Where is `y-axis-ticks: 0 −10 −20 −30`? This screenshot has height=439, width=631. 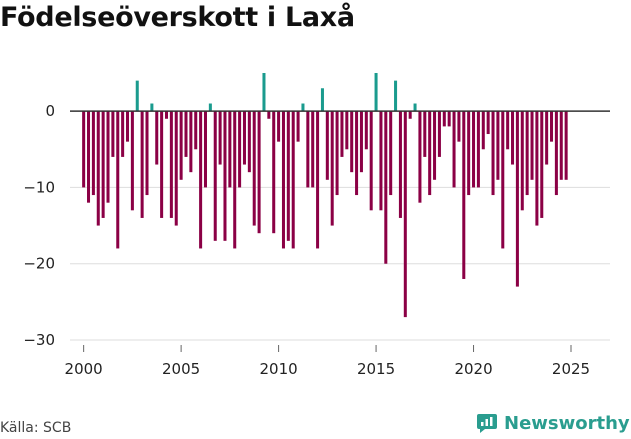
y-axis-ticks: 0 −10 −20 −30 is located at coordinates (39, 225).